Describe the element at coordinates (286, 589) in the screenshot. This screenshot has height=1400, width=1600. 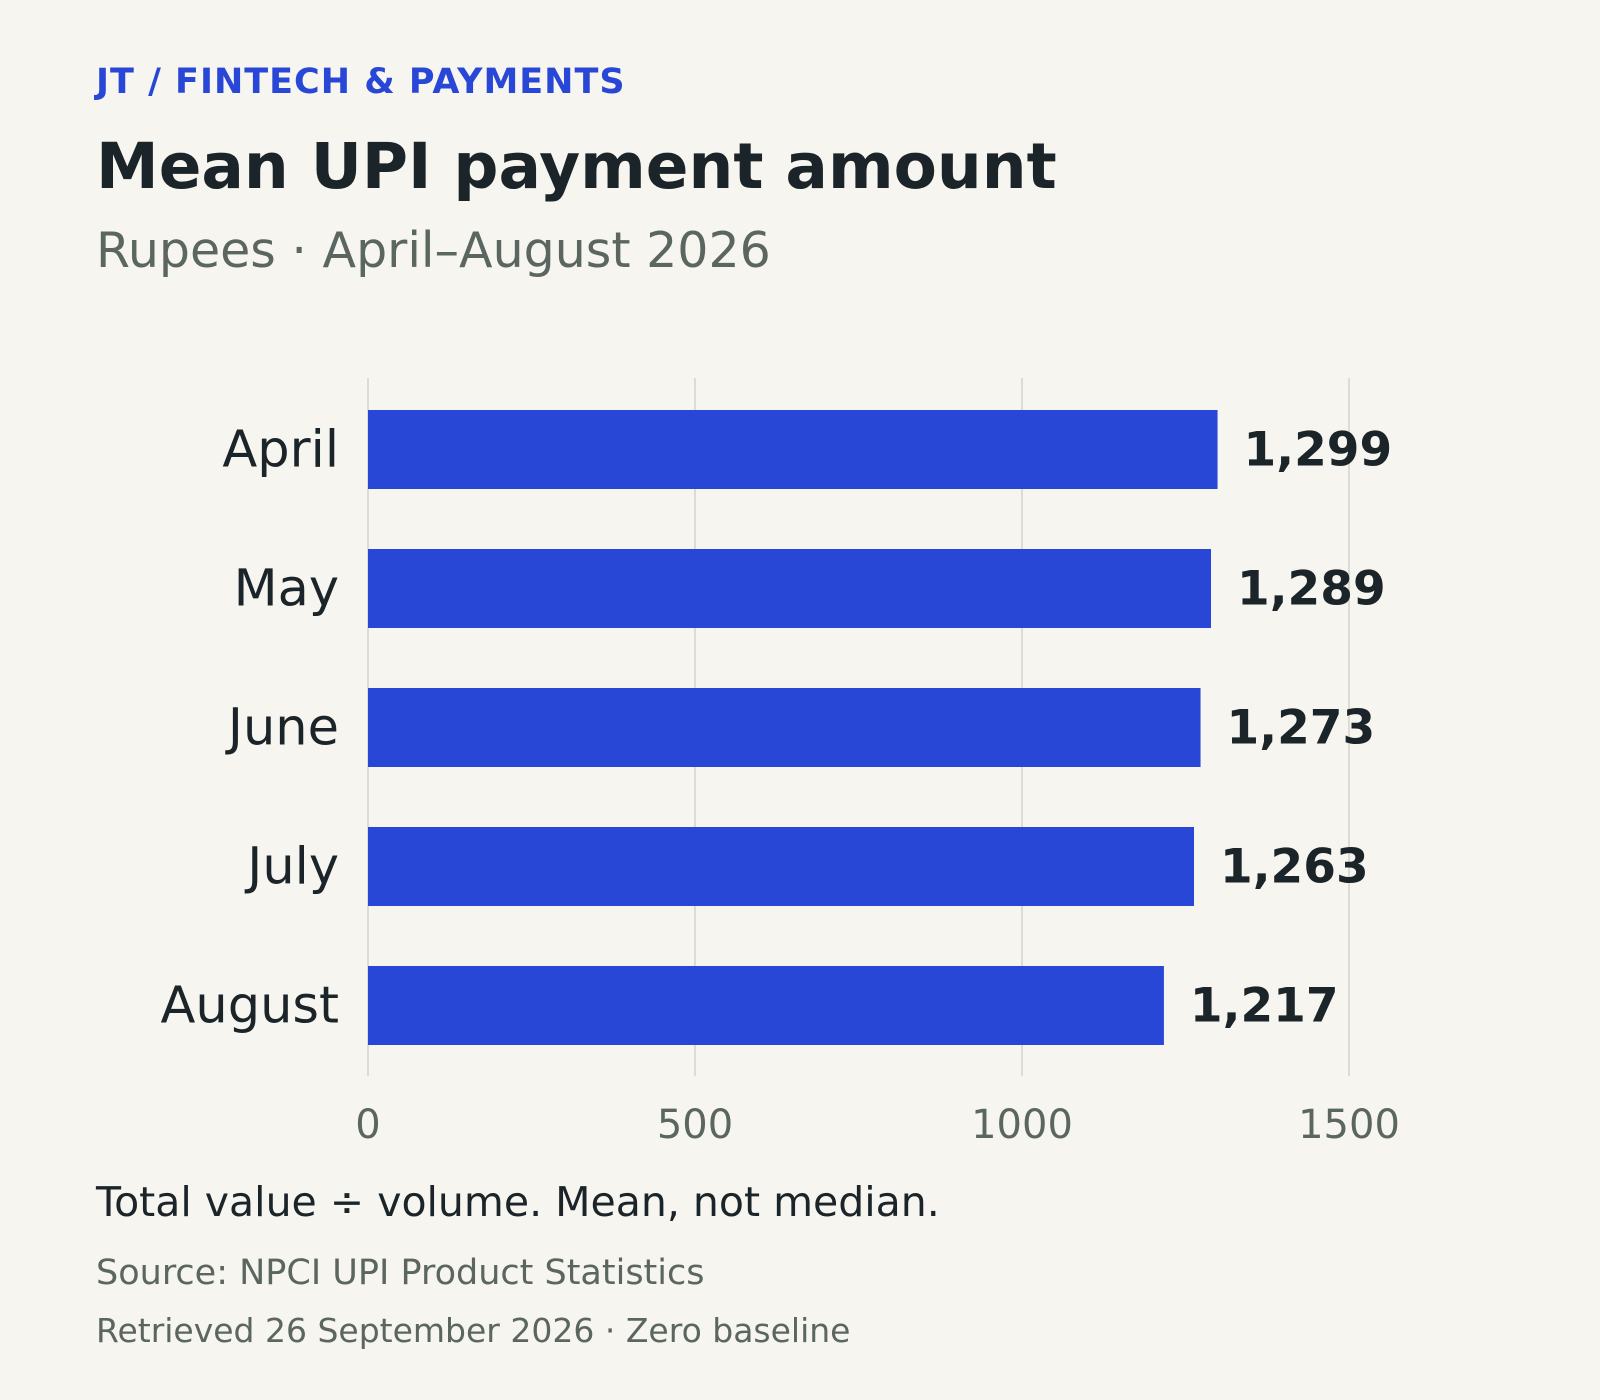
I see `category-label: May` at that location.